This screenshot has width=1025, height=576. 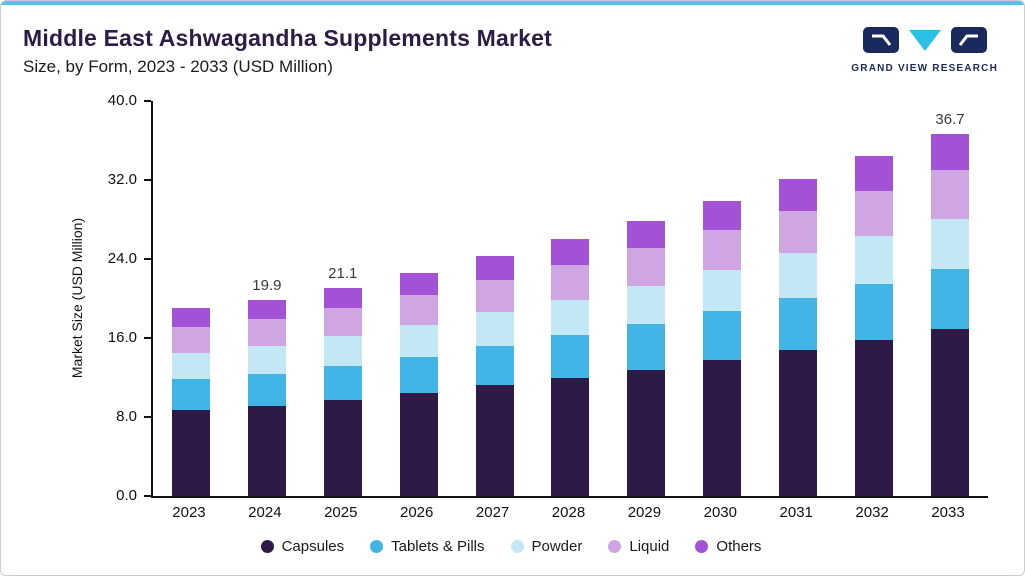 I want to click on bar-2026, so click(x=418, y=384).